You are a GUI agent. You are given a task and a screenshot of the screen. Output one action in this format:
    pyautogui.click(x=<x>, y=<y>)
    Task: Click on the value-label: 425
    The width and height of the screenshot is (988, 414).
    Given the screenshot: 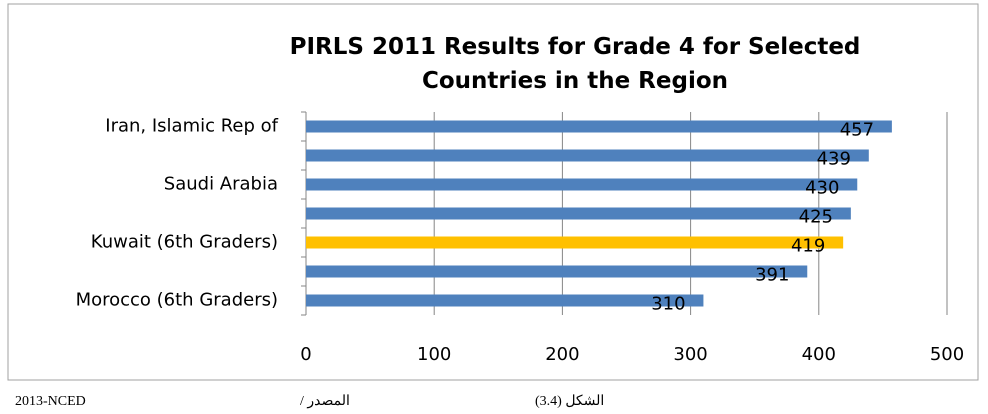 What is the action you would take?
    pyautogui.click(x=816, y=217)
    